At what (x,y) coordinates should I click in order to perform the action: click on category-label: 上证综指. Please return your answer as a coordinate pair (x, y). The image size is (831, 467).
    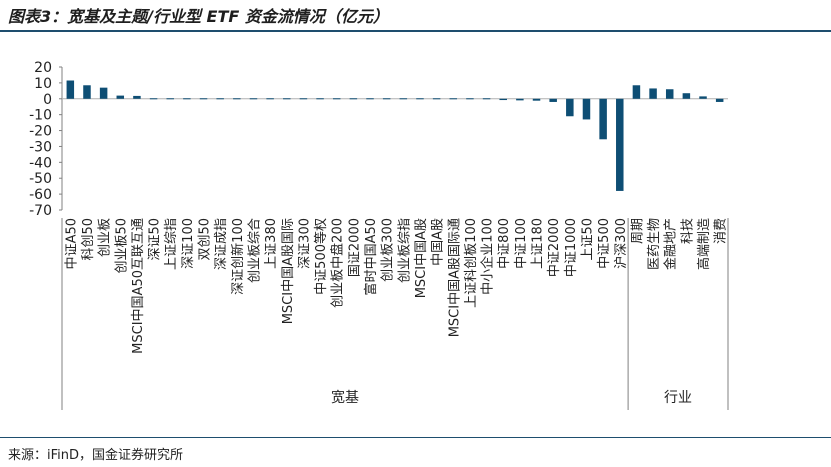
    Looking at the image, I should click on (171, 244).